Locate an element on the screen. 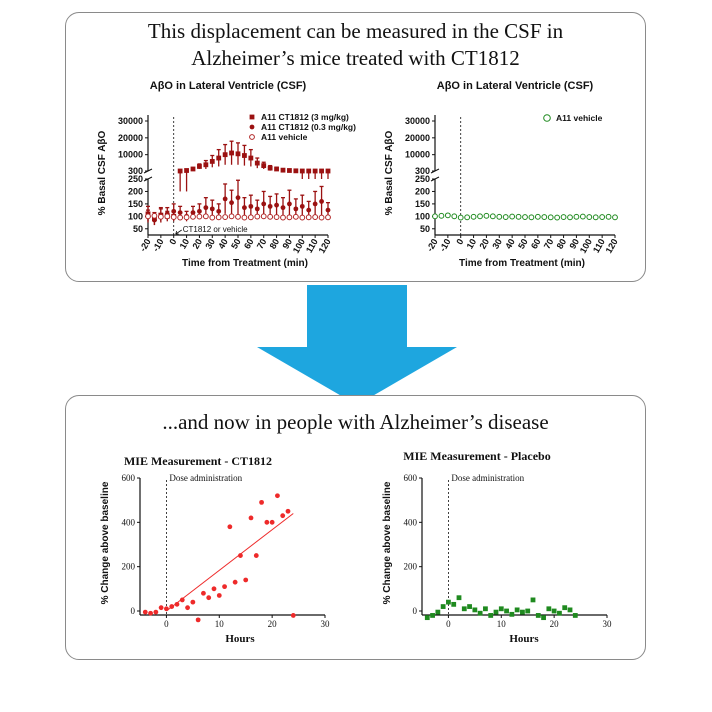  x-tick-label: 30 is located at coordinates (608, 624).